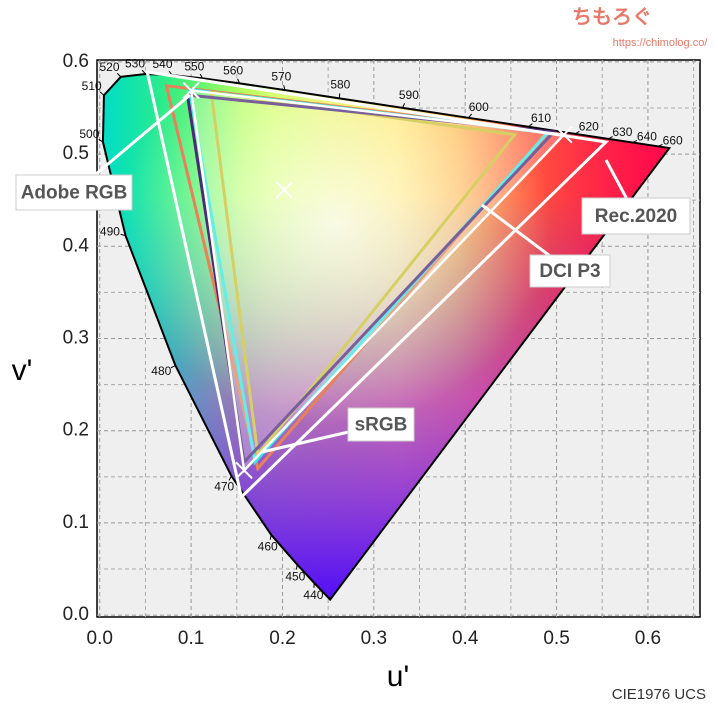 This screenshot has width=718, height=723. I want to click on legend-label: Rec.2020, so click(636, 216).